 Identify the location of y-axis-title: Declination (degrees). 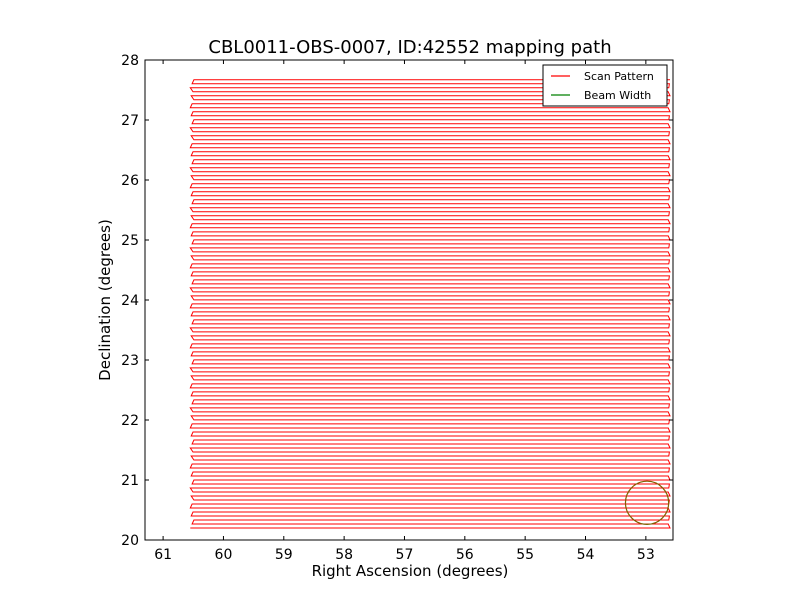
(105, 300).